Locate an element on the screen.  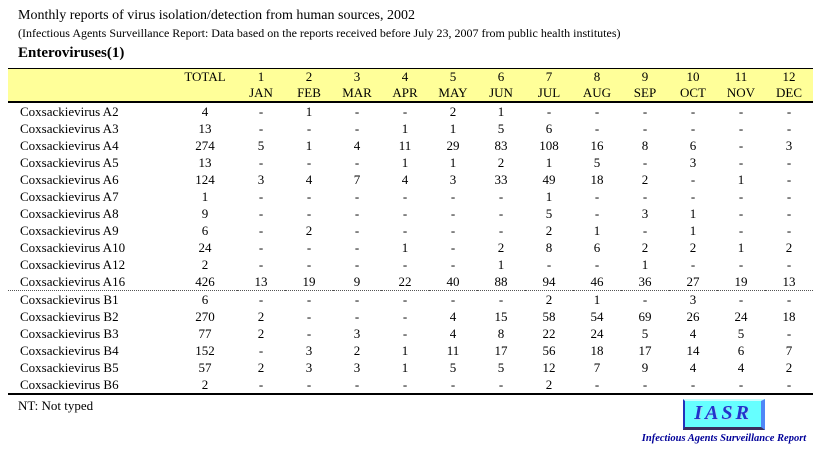
month-cell: 33 is located at coordinates (501, 179).